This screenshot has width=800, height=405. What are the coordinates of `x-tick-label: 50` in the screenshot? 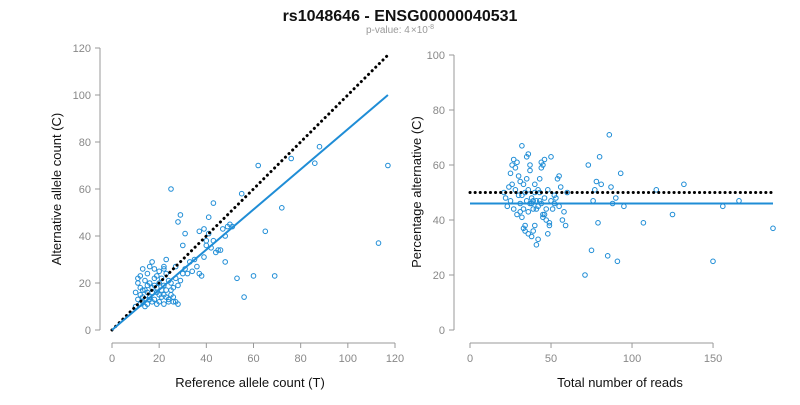 It's located at (551, 359).